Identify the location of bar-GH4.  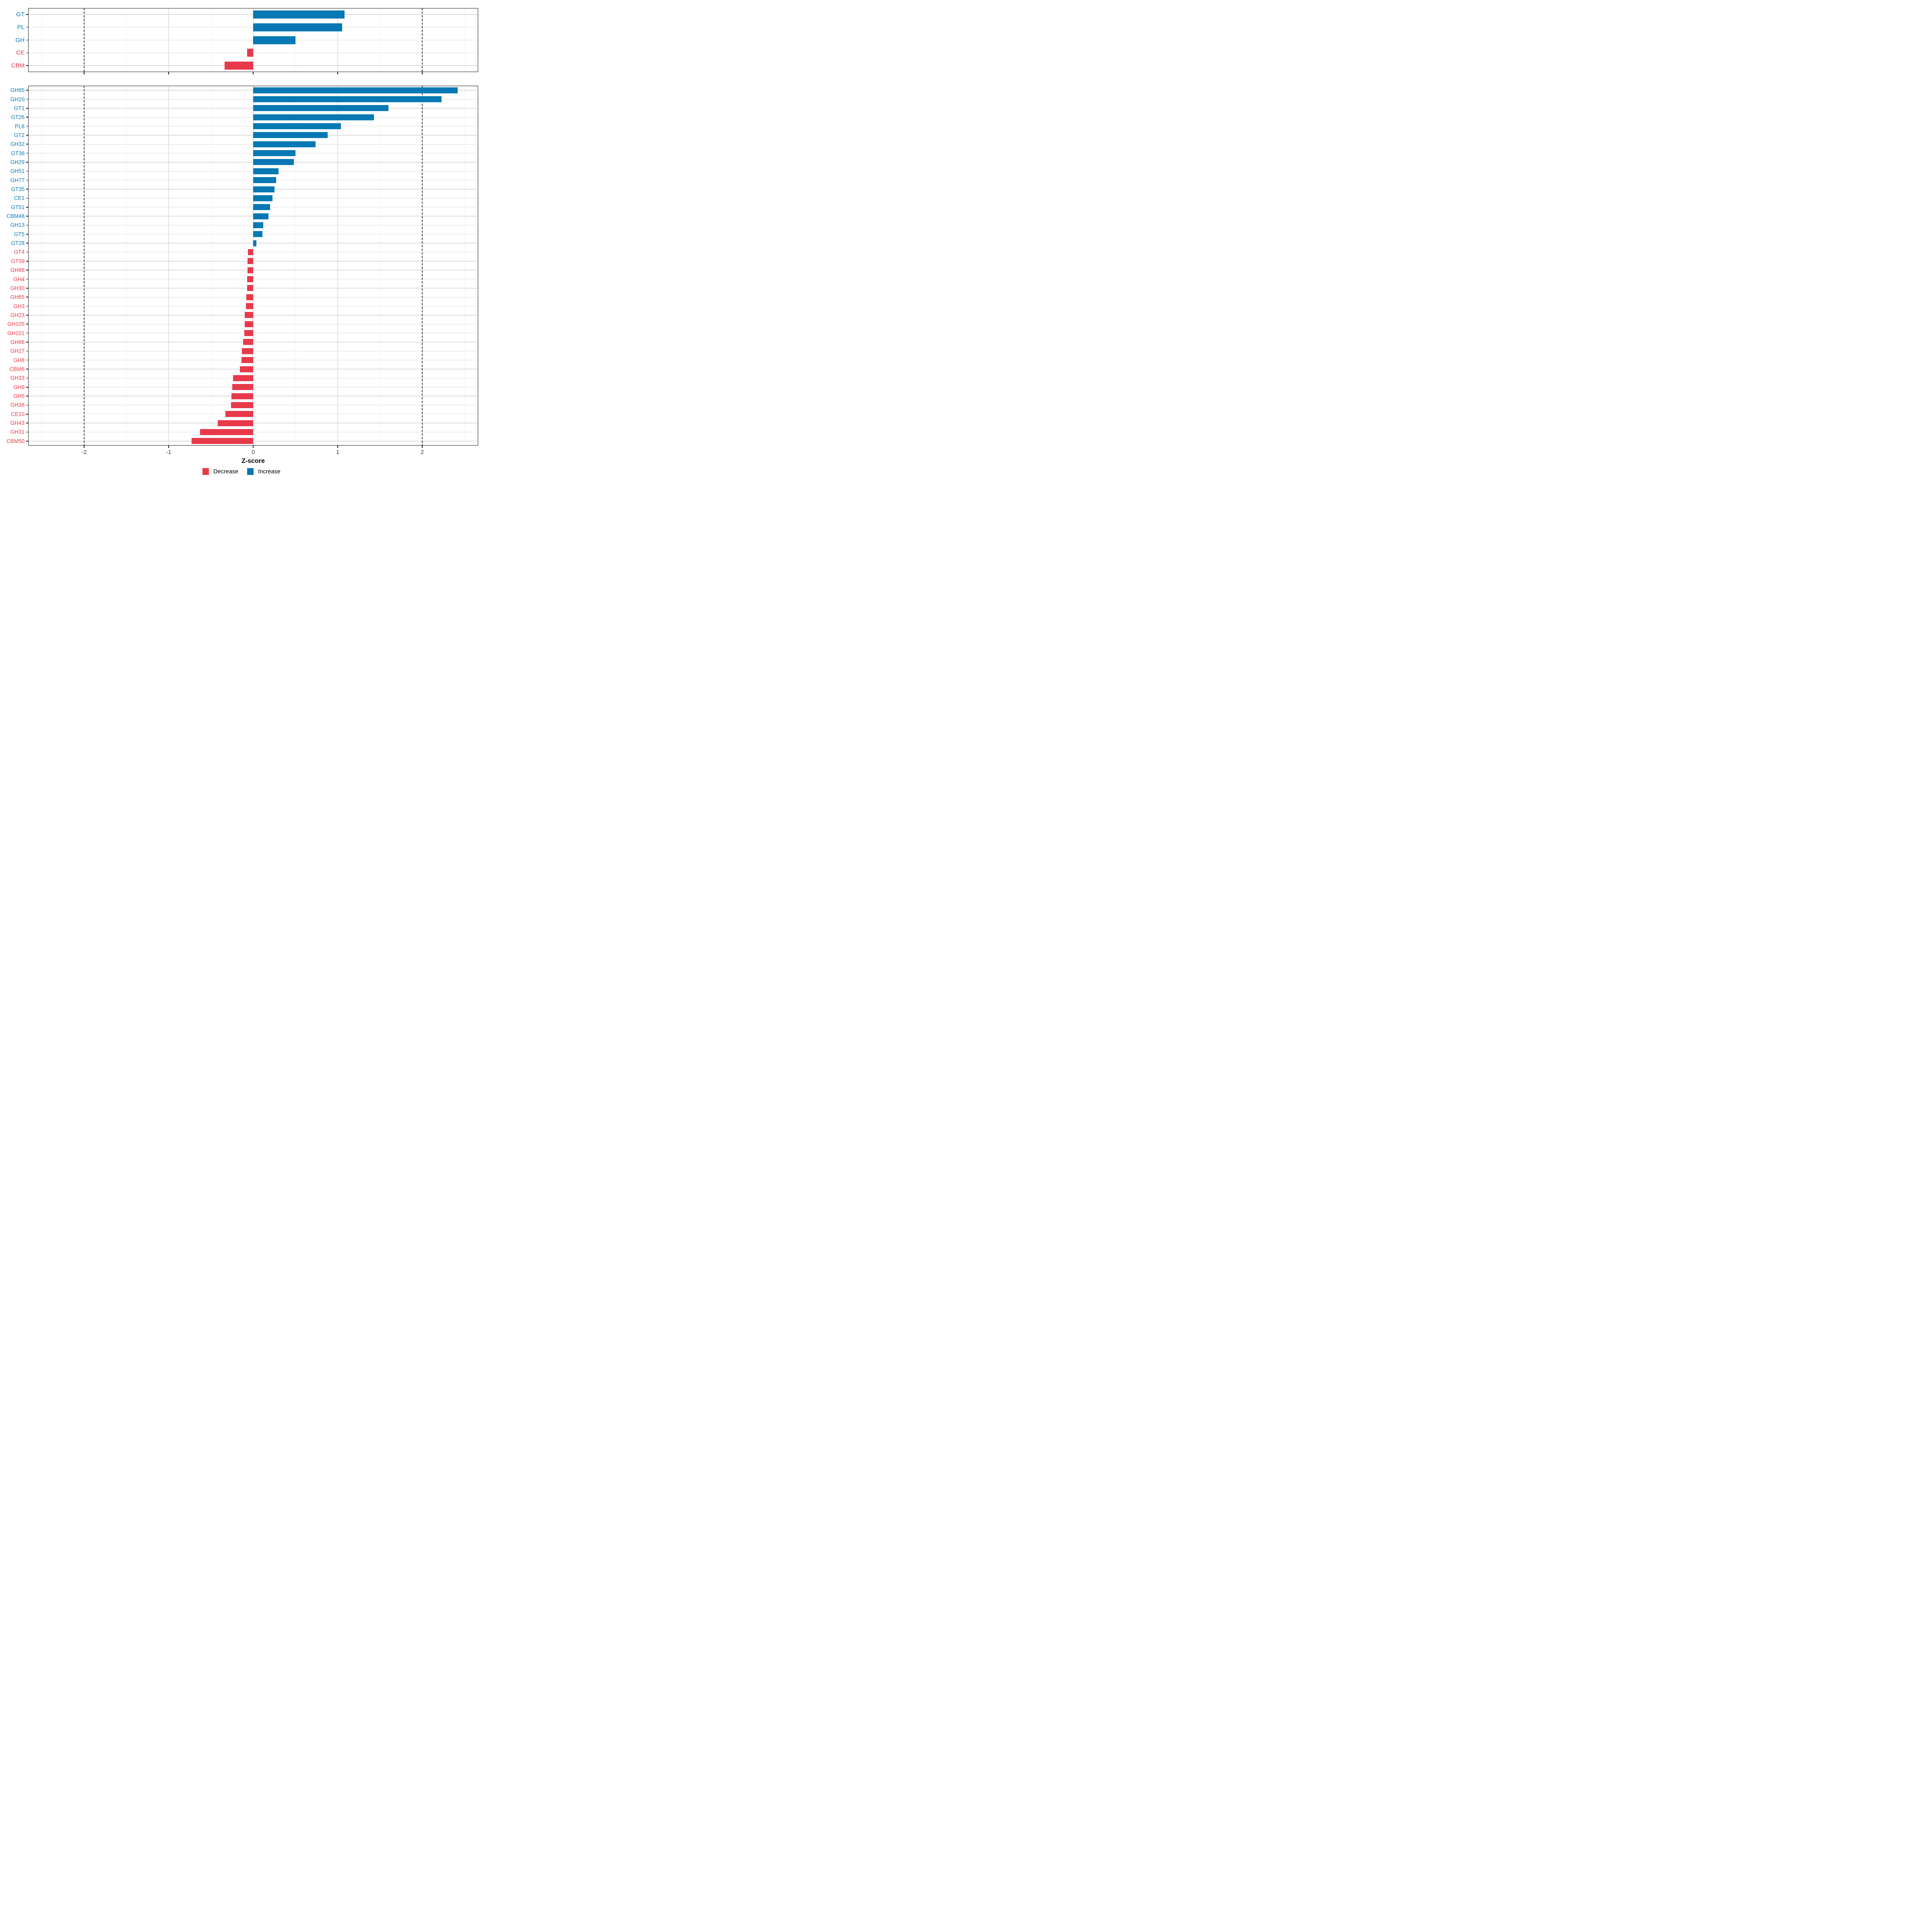
(250, 279).